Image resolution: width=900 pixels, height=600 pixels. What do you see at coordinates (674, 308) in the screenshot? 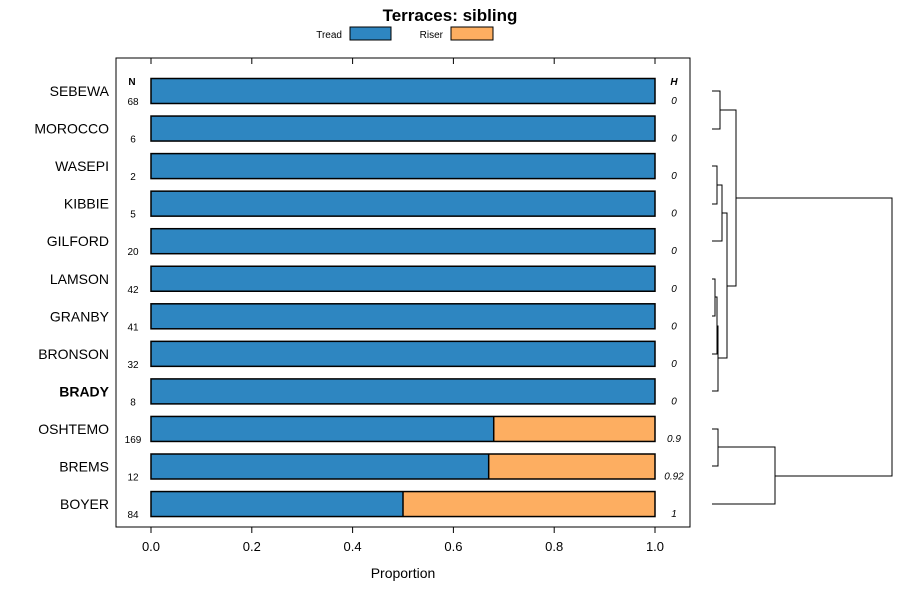
I see `h-labels: 0 0 0 0 0 0 0 0 0 0.9 0.92 1` at bounding box center [674, 308].